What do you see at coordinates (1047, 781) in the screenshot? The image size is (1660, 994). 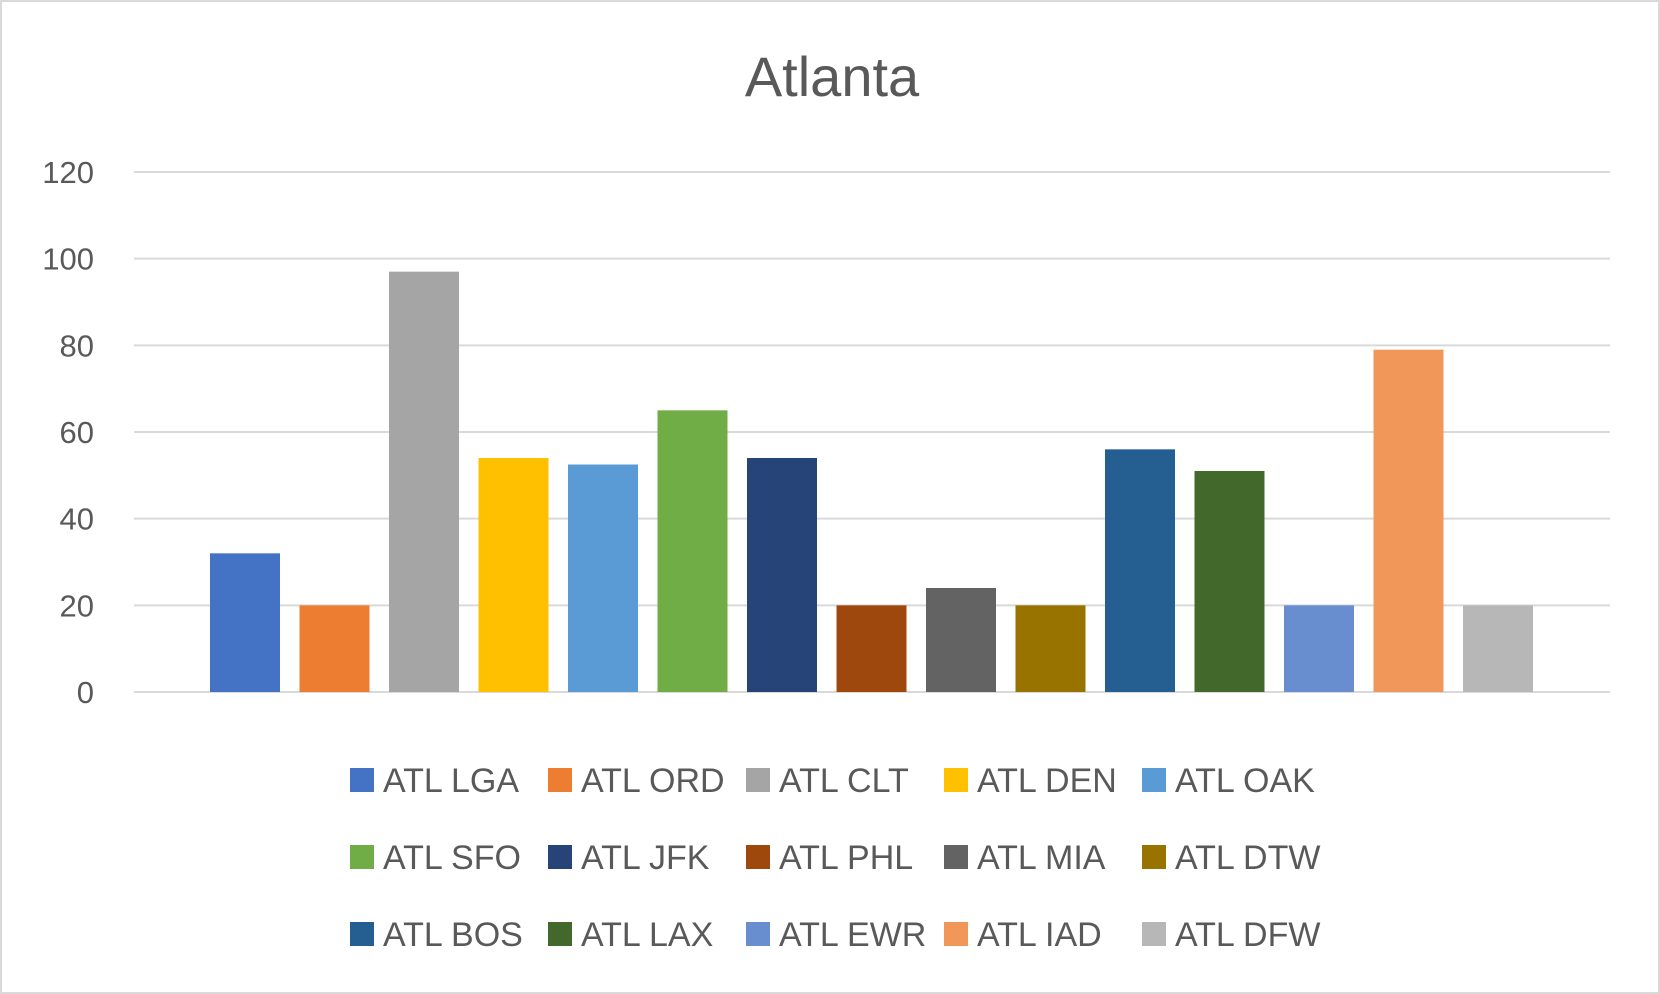 I see `legend-label: ATL DEN` at bounding box center [1047, 781].